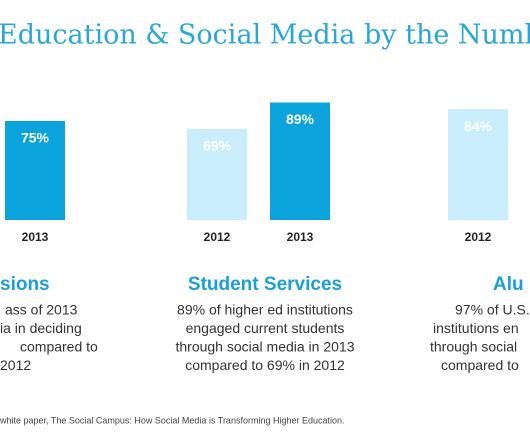 The width and height of the screenshot is (530, 442). I want to click on description-line: engaged current students, so click(265, 328).